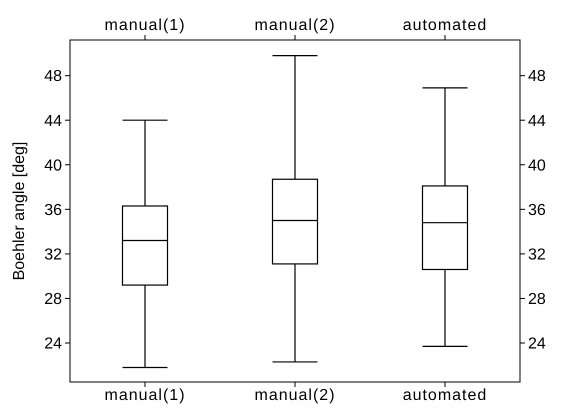 The image size is (568, 408). What do you see at coordinates (537, 77) in the screenshot?
I see `y2-tick-label: 48` at bounding box center [537, 77].